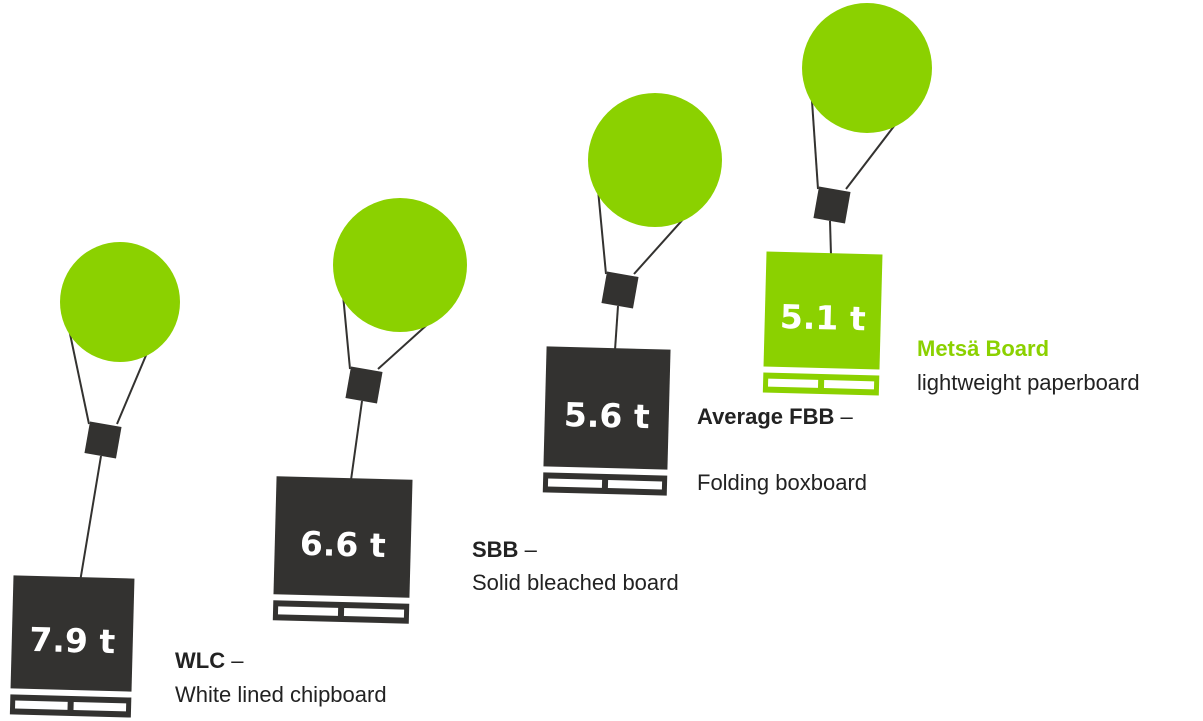 The image size is (1203, 721). I want to click on weight-box: 6.6 t, so click(342, 550).